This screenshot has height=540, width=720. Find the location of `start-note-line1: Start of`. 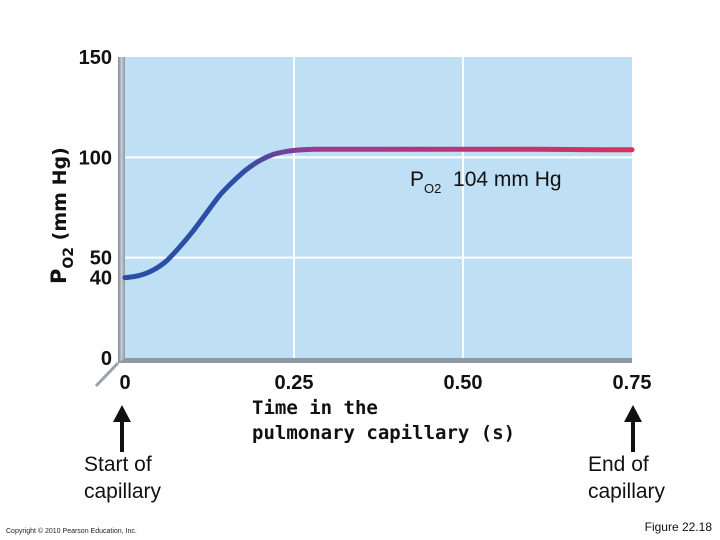

start-note-line1: Start of is located at coordinates (118, 464).